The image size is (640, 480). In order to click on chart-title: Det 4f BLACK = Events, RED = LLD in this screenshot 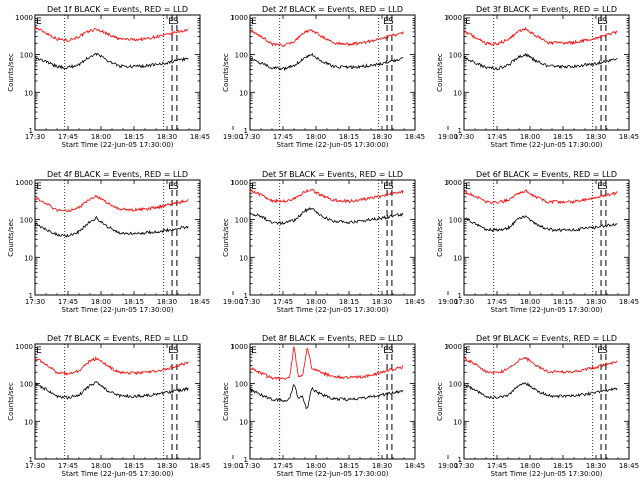, I will do `click(117, 174)`.